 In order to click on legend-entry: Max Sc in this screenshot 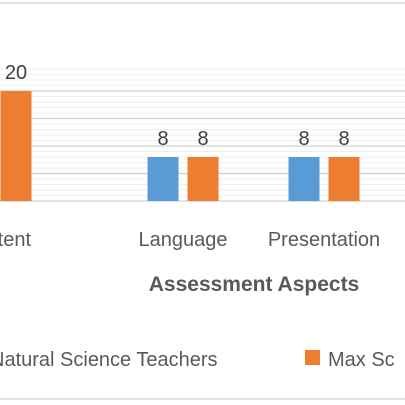, I will do `click(361, 360)`.